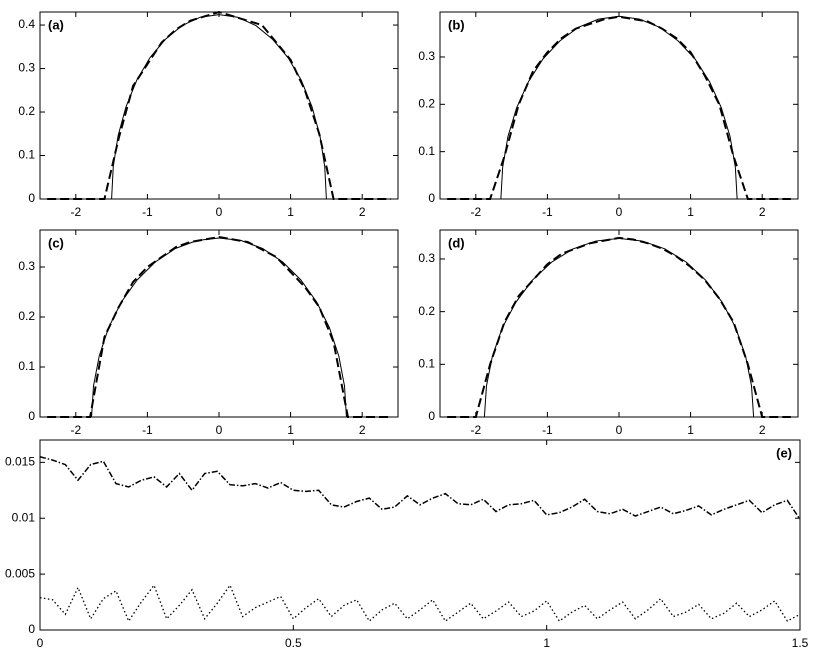 The width and height of the screenshot is (817, 654). What do you see at coordinates (20, 573) in the screenshot?
I see `y-tick-label: 0.005` at bounding box center [20, 573].